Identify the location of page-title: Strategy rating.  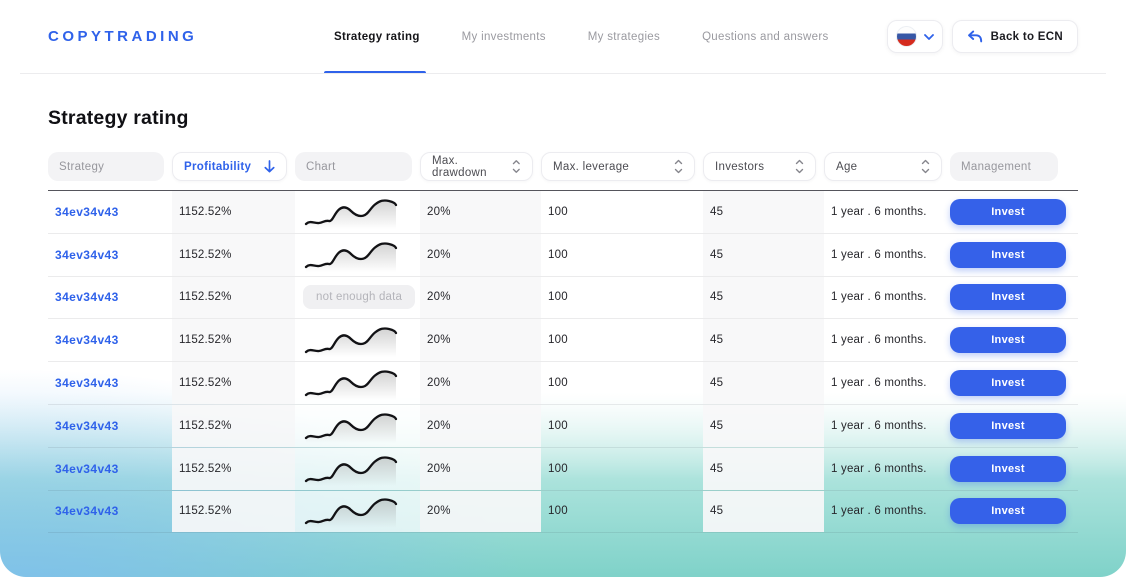
(118, 118).